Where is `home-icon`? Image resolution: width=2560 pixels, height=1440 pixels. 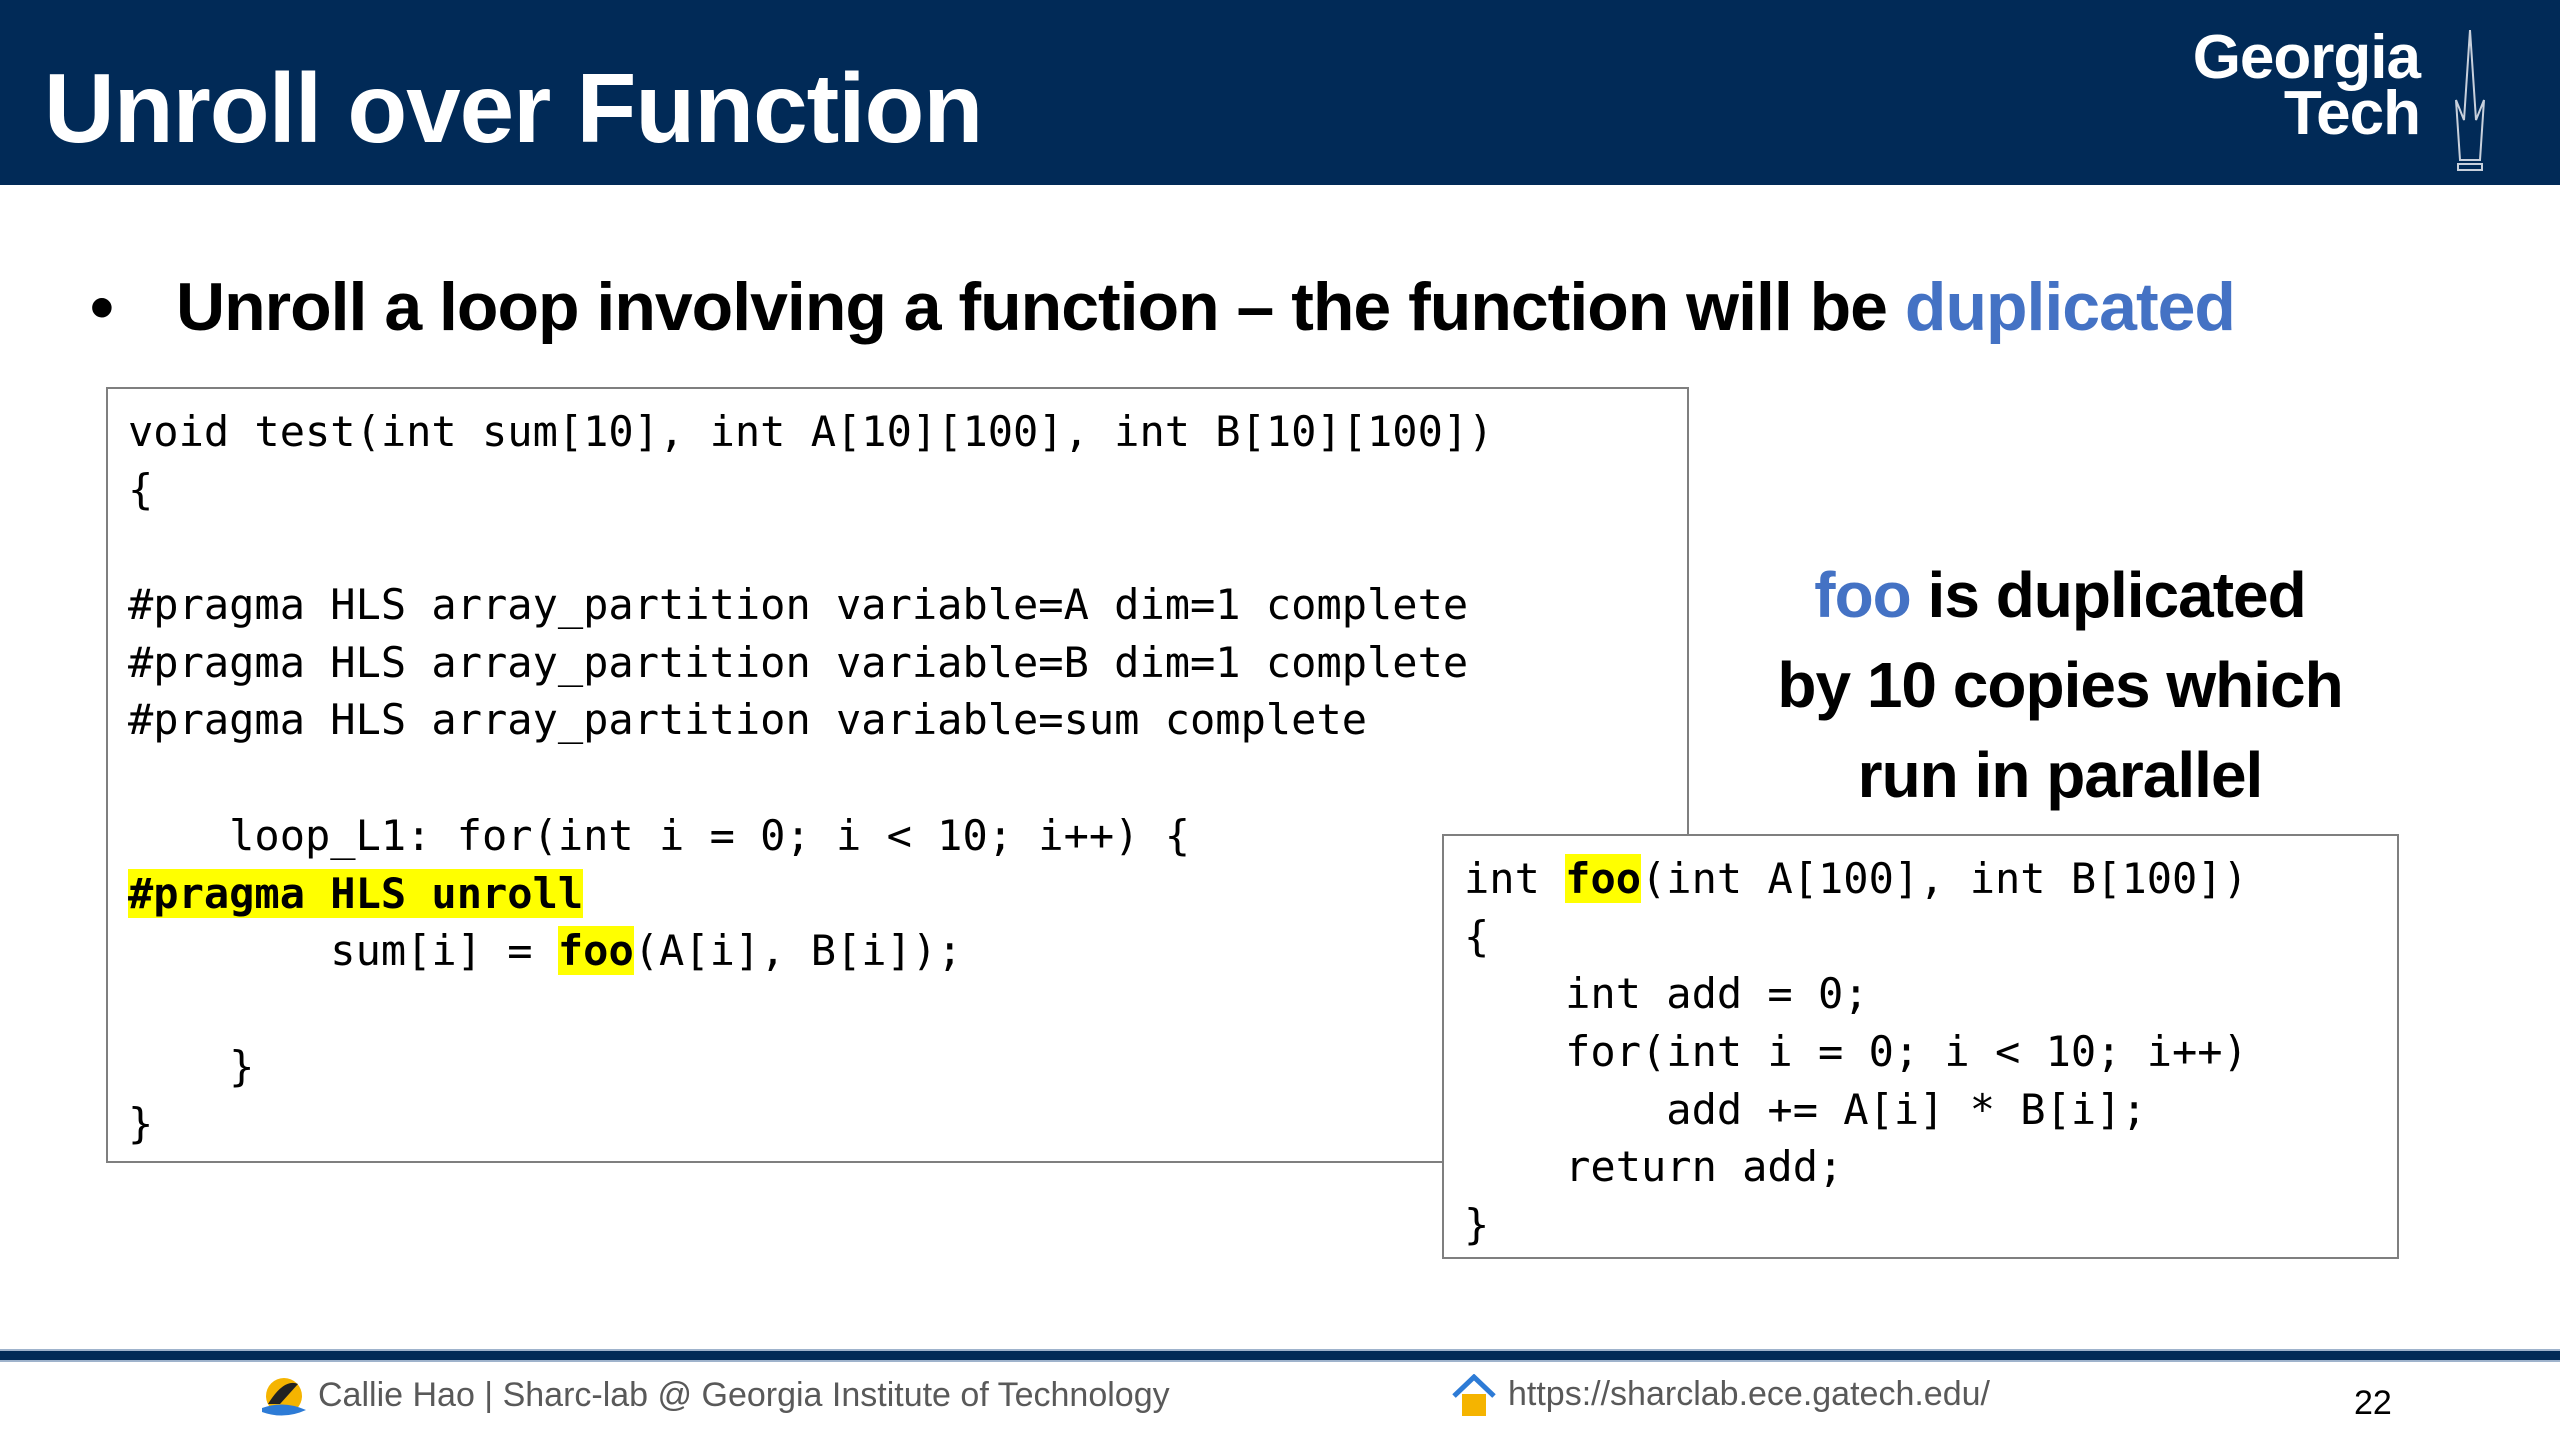
home-icon is located at coordinates (1474, 1395).